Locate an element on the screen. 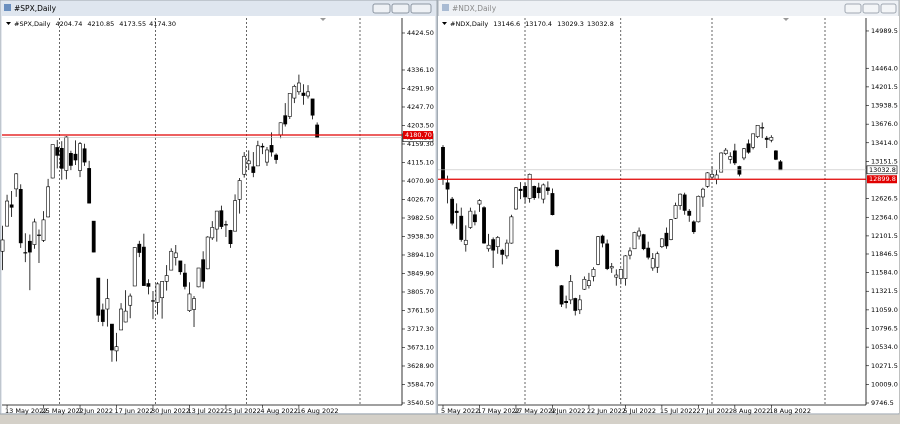  last-price-tag is located at coordinates (882, 170).